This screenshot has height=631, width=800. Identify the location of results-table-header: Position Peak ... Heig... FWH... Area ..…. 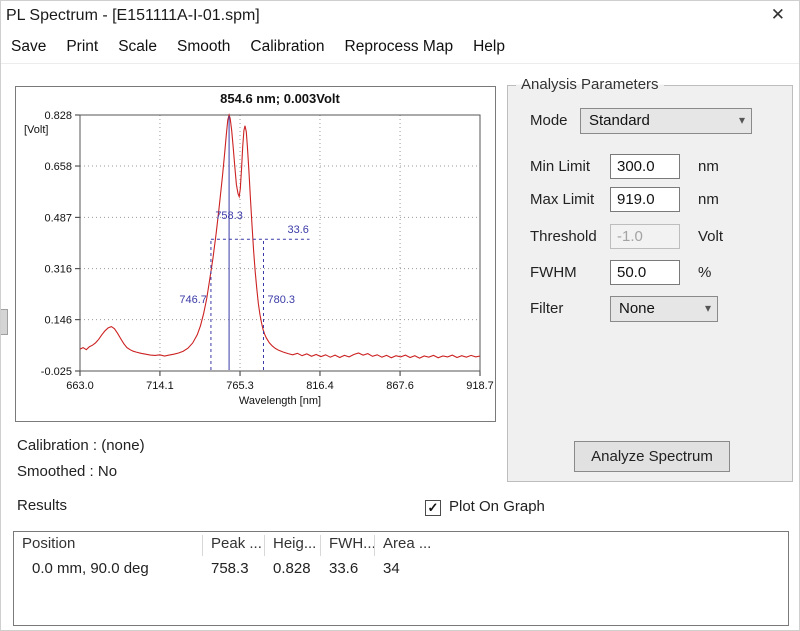
(401, 545).